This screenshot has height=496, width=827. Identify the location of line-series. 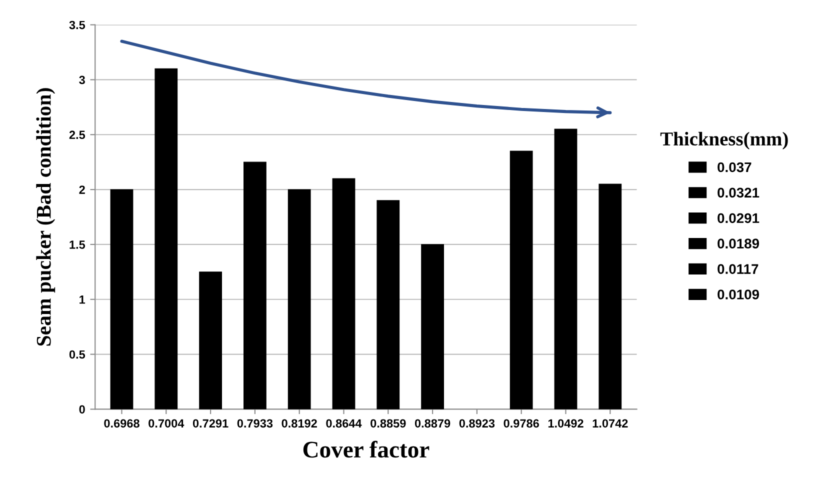
(366, 77).